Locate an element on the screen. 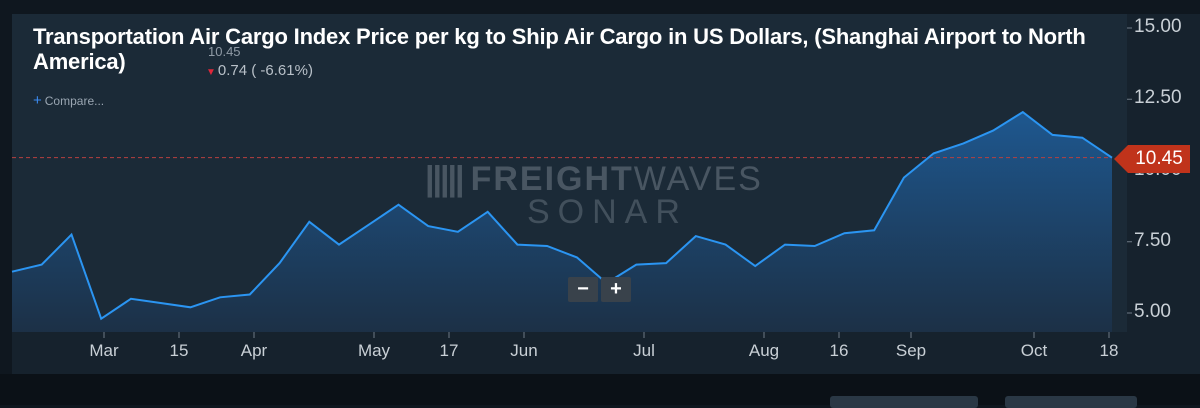  zoom-in-button: + is located at coordinates (616, 289).